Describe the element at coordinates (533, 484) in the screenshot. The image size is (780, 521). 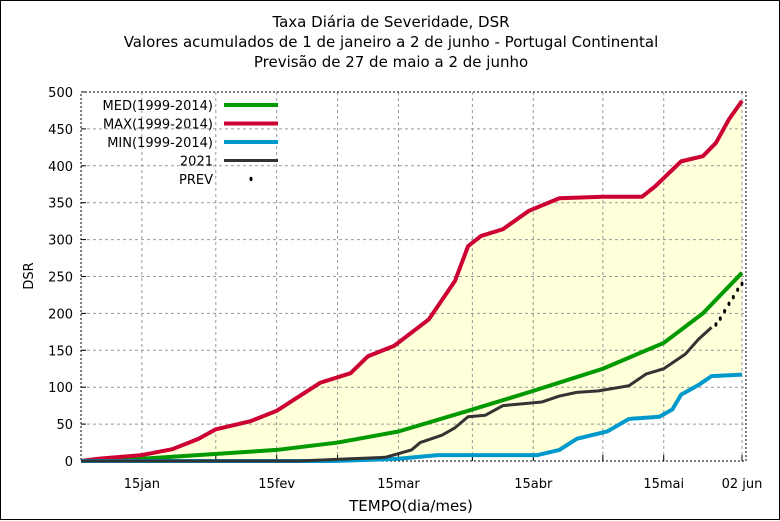
I see `x-tick-label: 15abr` at that location.